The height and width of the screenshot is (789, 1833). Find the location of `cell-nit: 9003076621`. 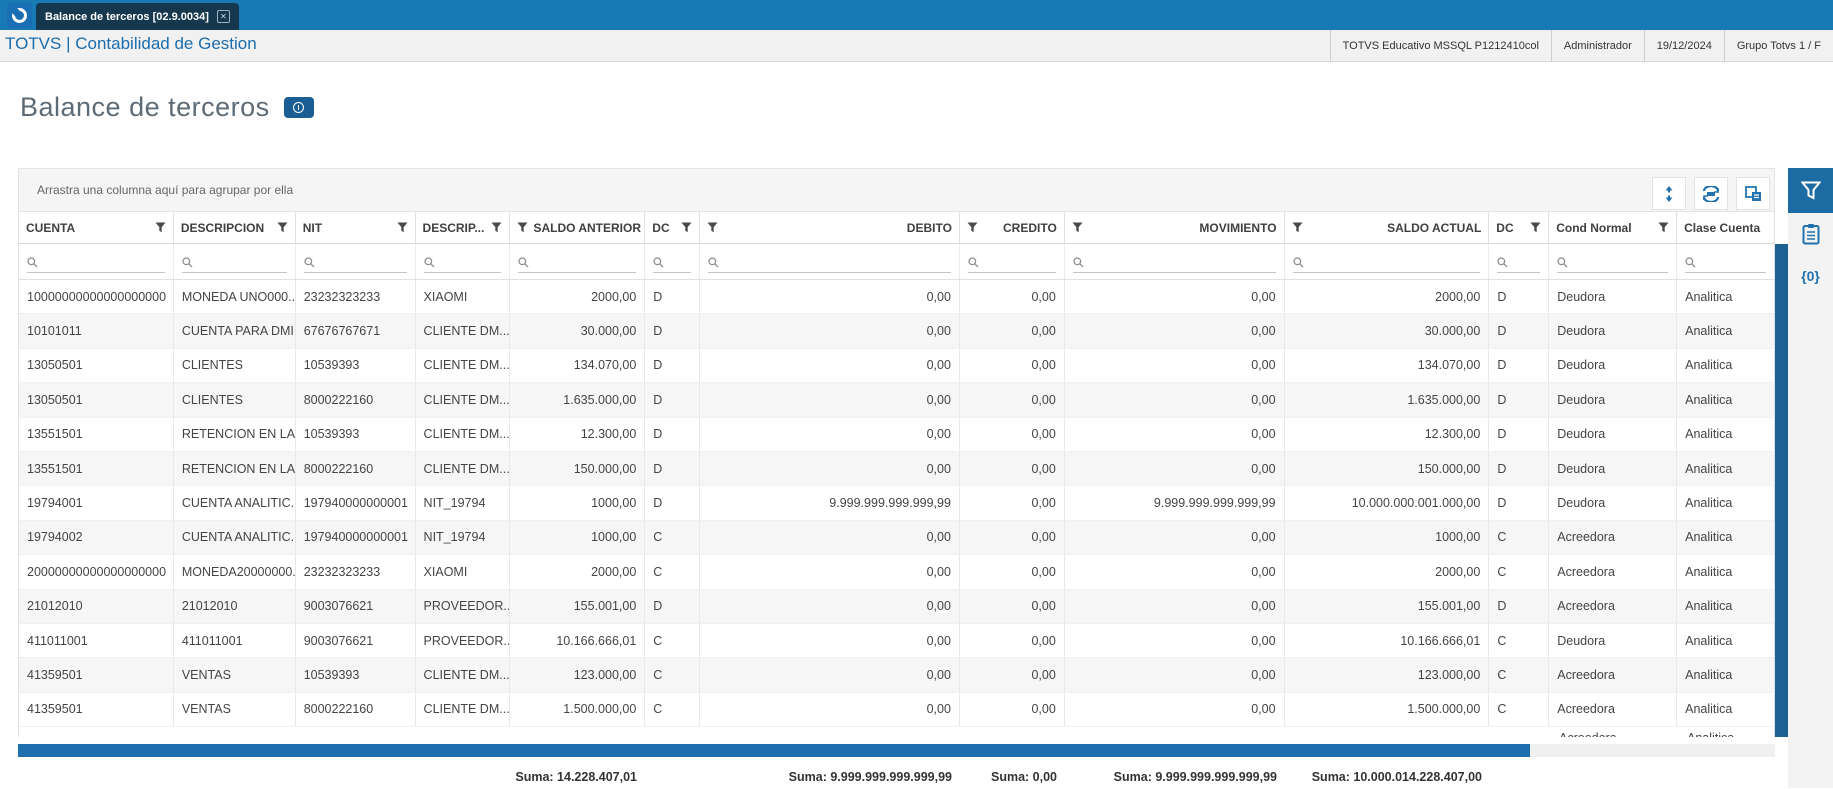

cell-nit: 9003076621 is located at coordinates (356, 606).